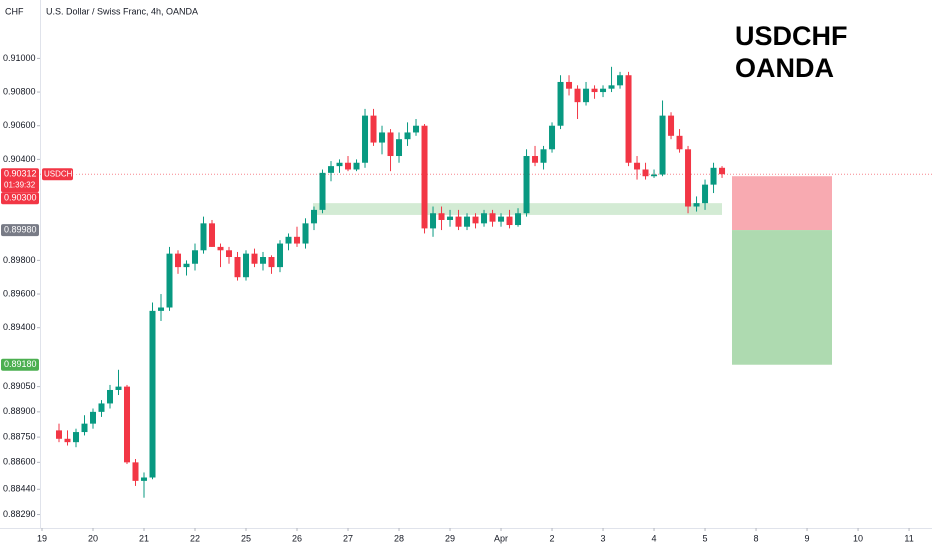  I want to click on target-label: 0.89180, so click(20, 364).